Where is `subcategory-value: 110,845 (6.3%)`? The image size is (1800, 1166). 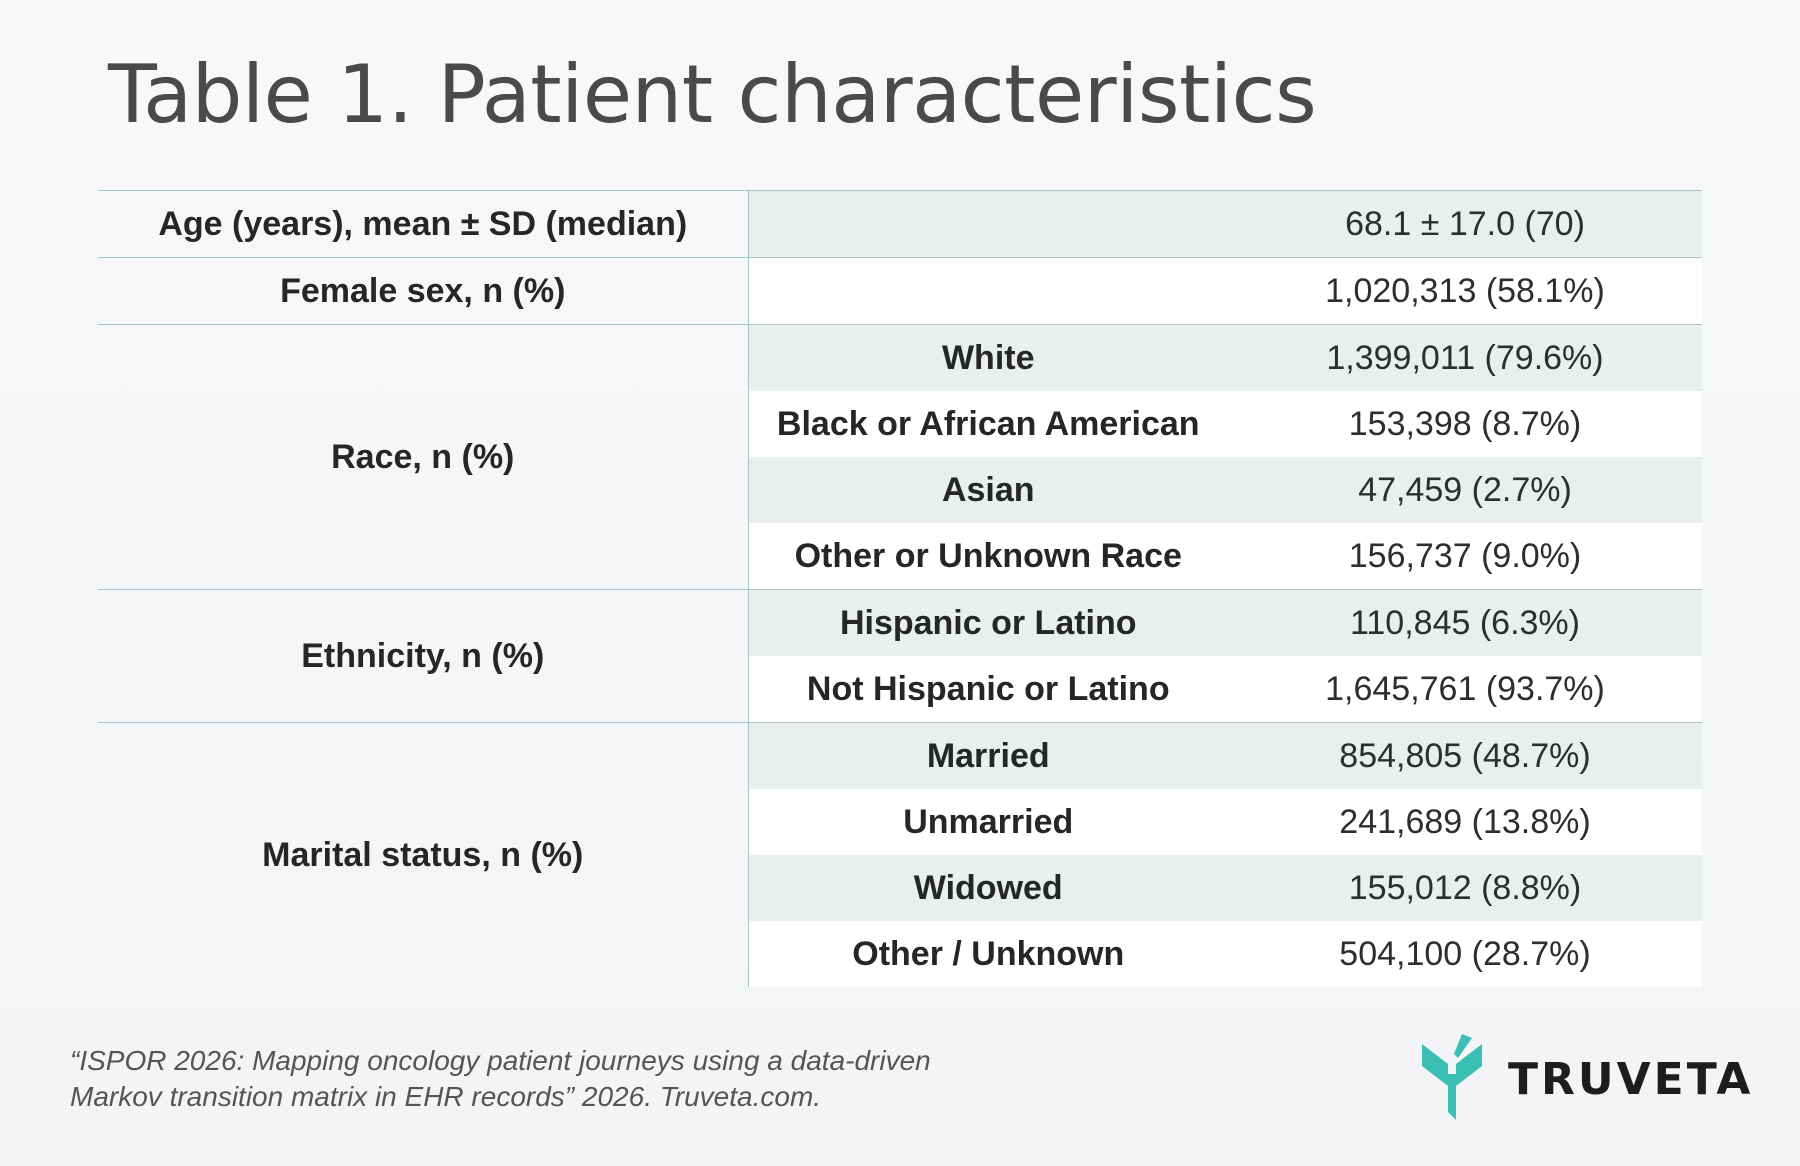 subcategory-value: 110,845 (6.3%) is located at coordinates (1465, 622).